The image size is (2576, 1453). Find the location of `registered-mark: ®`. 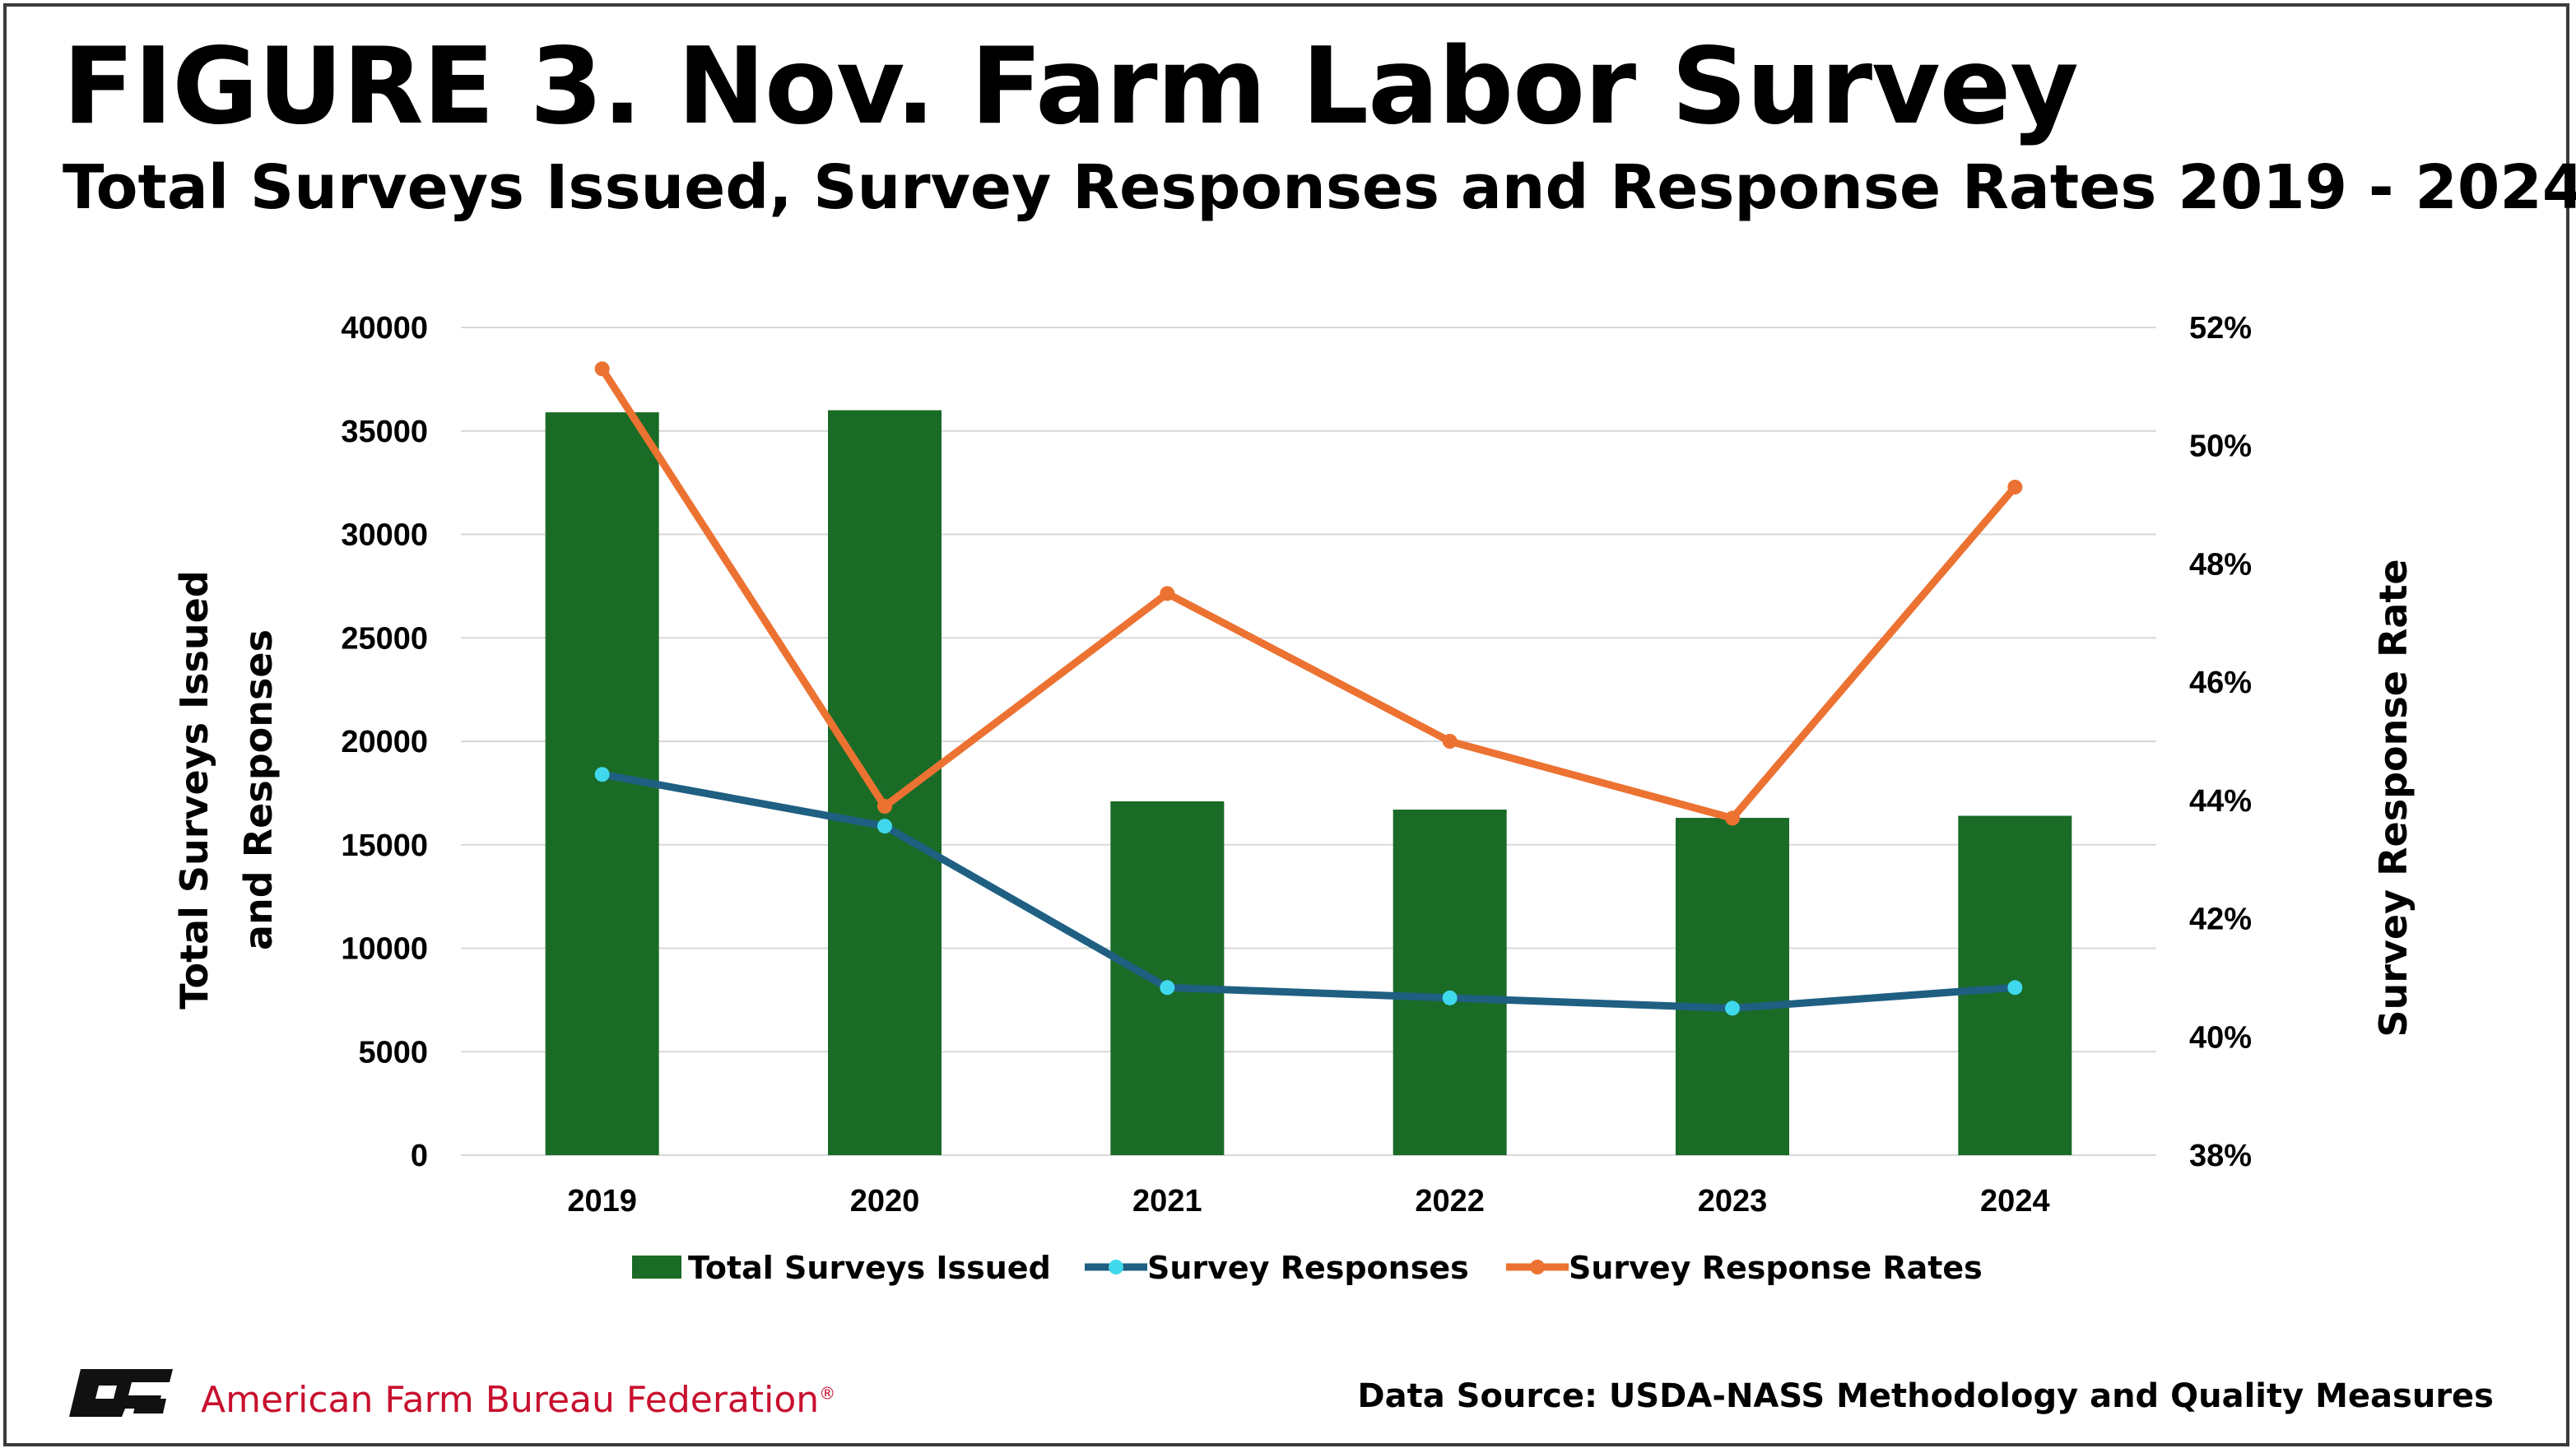

registered-mark: ® is located at coordinates (827, 1393).